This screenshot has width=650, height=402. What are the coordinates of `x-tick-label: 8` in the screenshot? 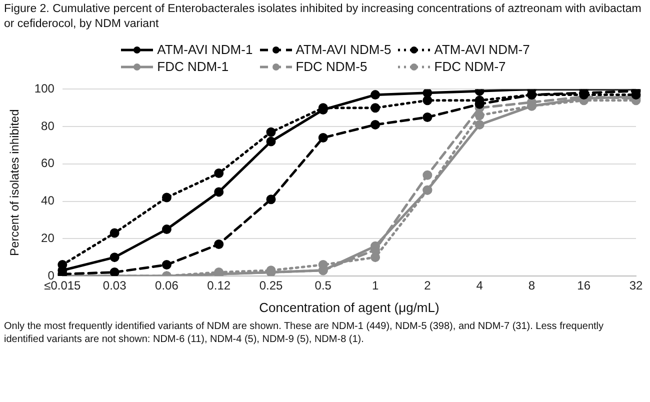 It's located at (532, 285).